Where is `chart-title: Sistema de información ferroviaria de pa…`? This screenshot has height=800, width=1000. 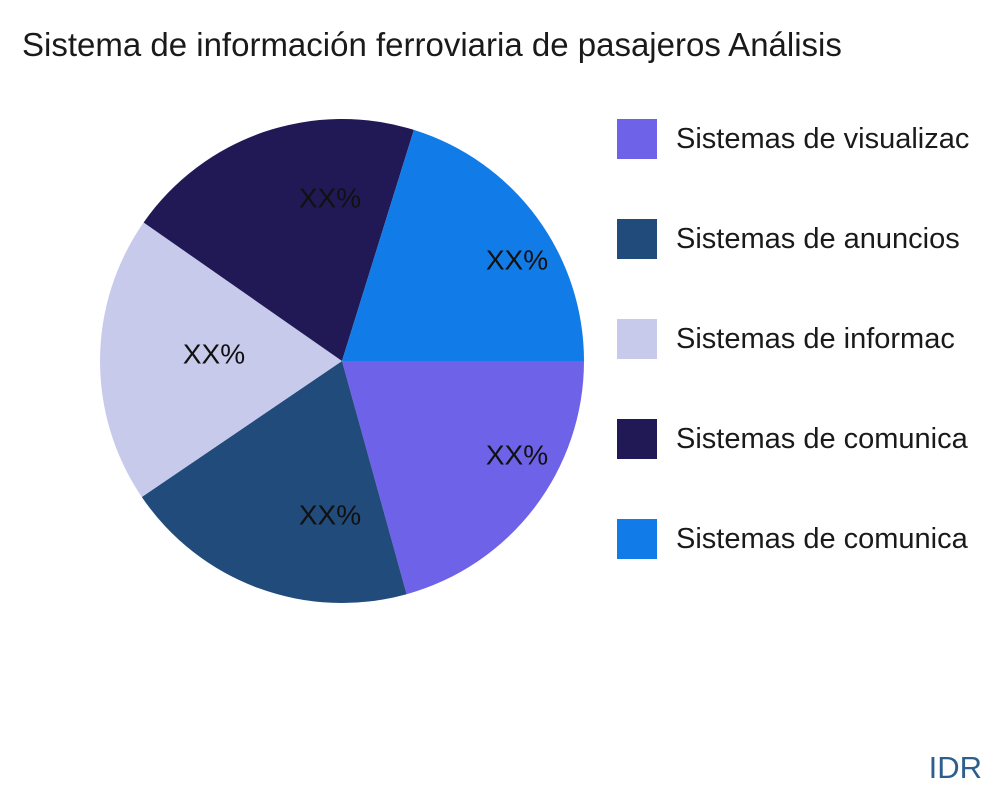 chart-title: Sistema de información ferroviaria de pa… is located at coordinates (432, 44).